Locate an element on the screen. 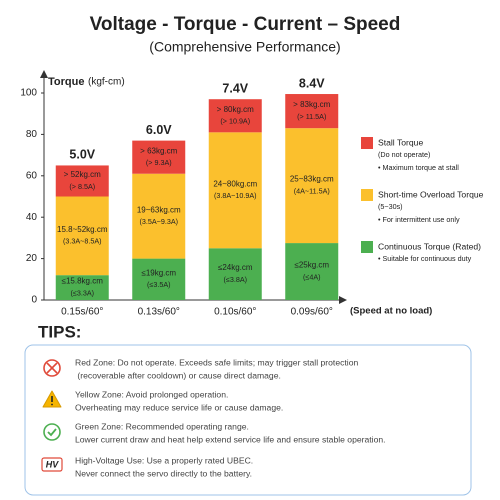 The height and width of the screenshot is (500, 500). legend-label: Short-time Overload Torque is located at coordinates (431, 194).